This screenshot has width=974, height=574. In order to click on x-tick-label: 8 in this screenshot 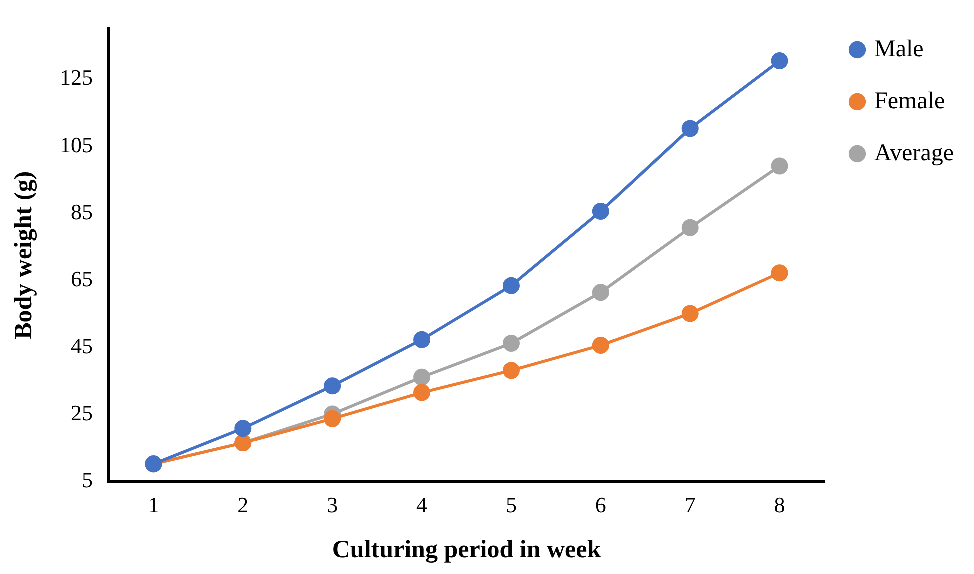, I will do `click(780, 505)`.